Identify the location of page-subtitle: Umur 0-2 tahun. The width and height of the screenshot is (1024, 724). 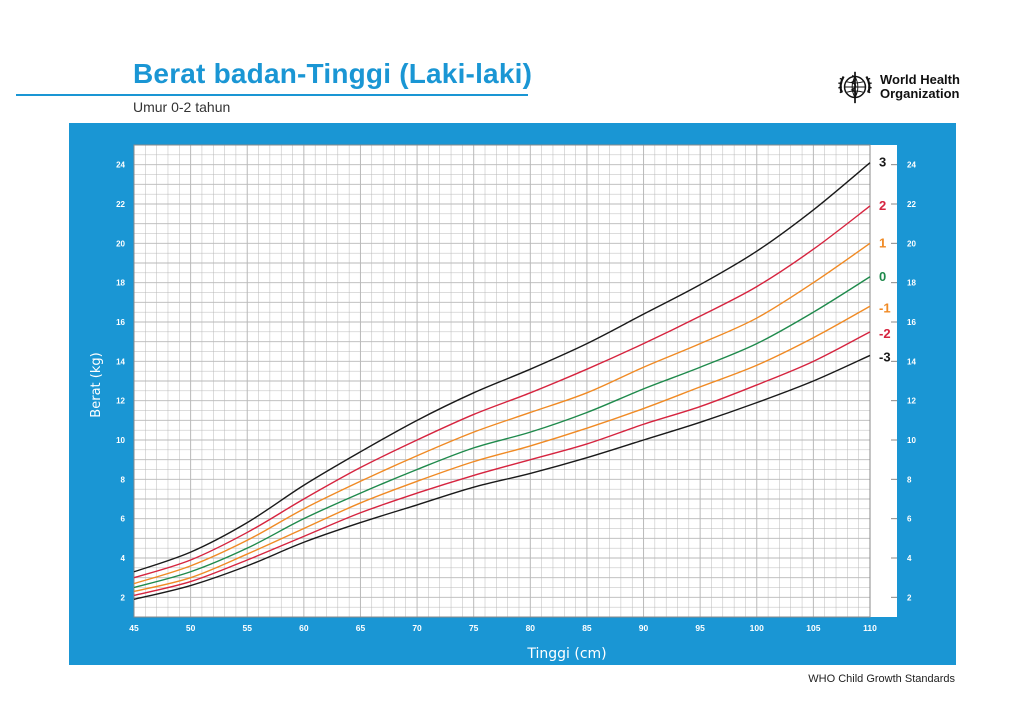
(182, 107).